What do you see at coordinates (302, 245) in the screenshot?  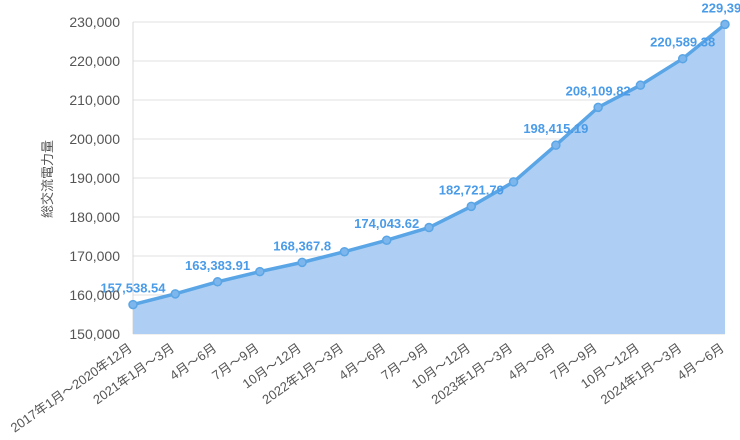 I see `data-label: 168,367.8` at bounding box center [302, 245].